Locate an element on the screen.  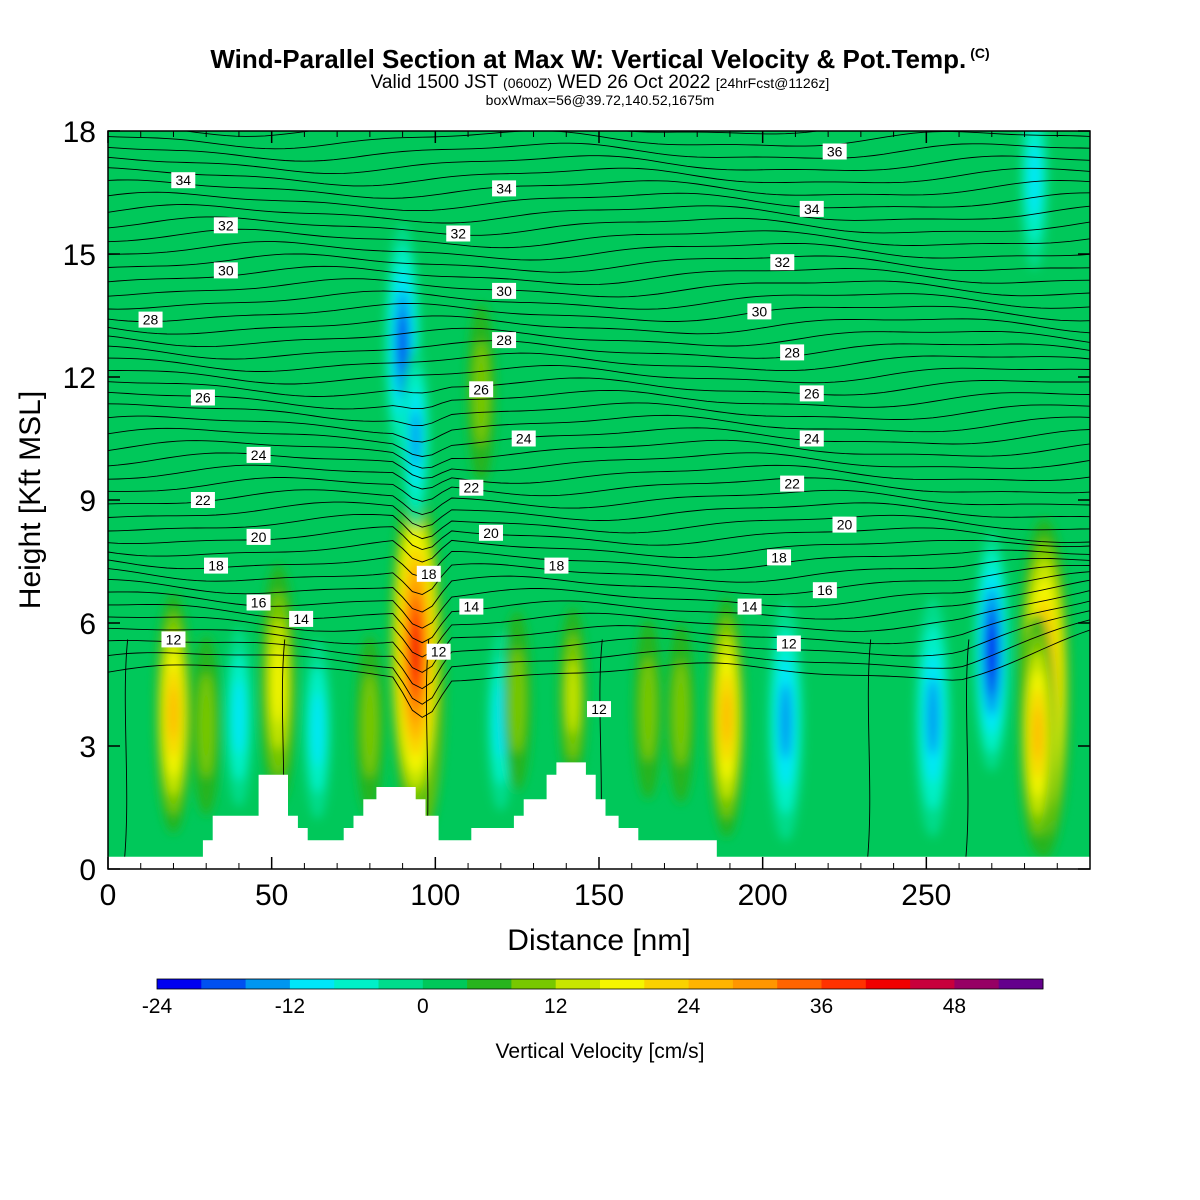
theta-label-text: 24 is located at coordinates (812, 439).